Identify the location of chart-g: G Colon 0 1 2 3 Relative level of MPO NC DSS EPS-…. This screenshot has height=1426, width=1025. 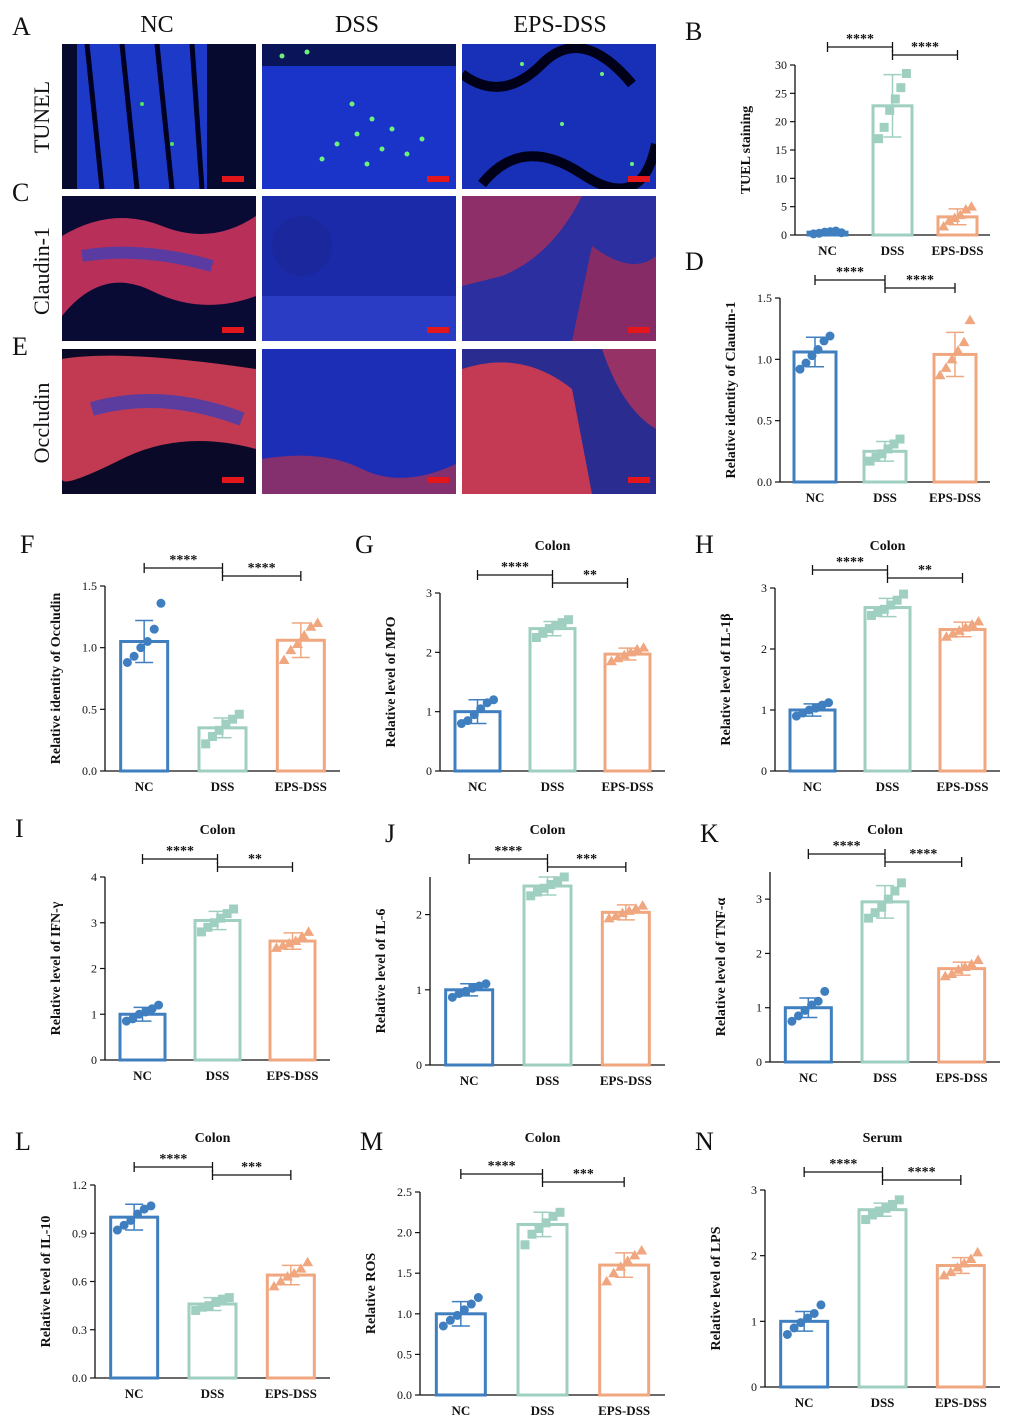
(510, 662).